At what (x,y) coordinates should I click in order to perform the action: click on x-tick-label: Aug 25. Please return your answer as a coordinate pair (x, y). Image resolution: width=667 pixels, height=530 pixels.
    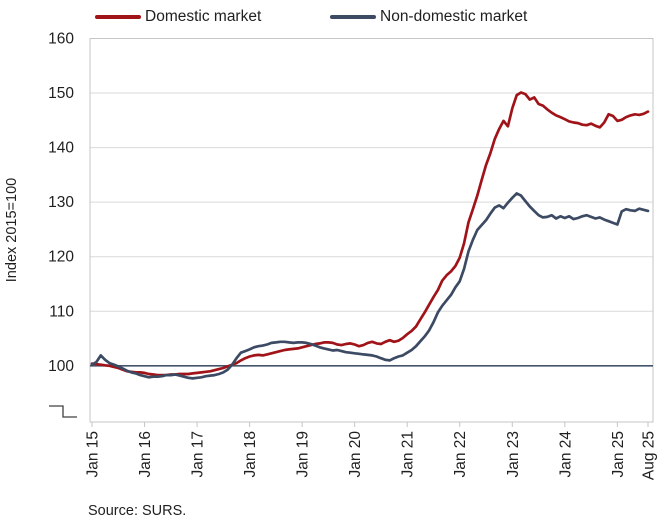
    Looking at the image, I should click on (649, 455).